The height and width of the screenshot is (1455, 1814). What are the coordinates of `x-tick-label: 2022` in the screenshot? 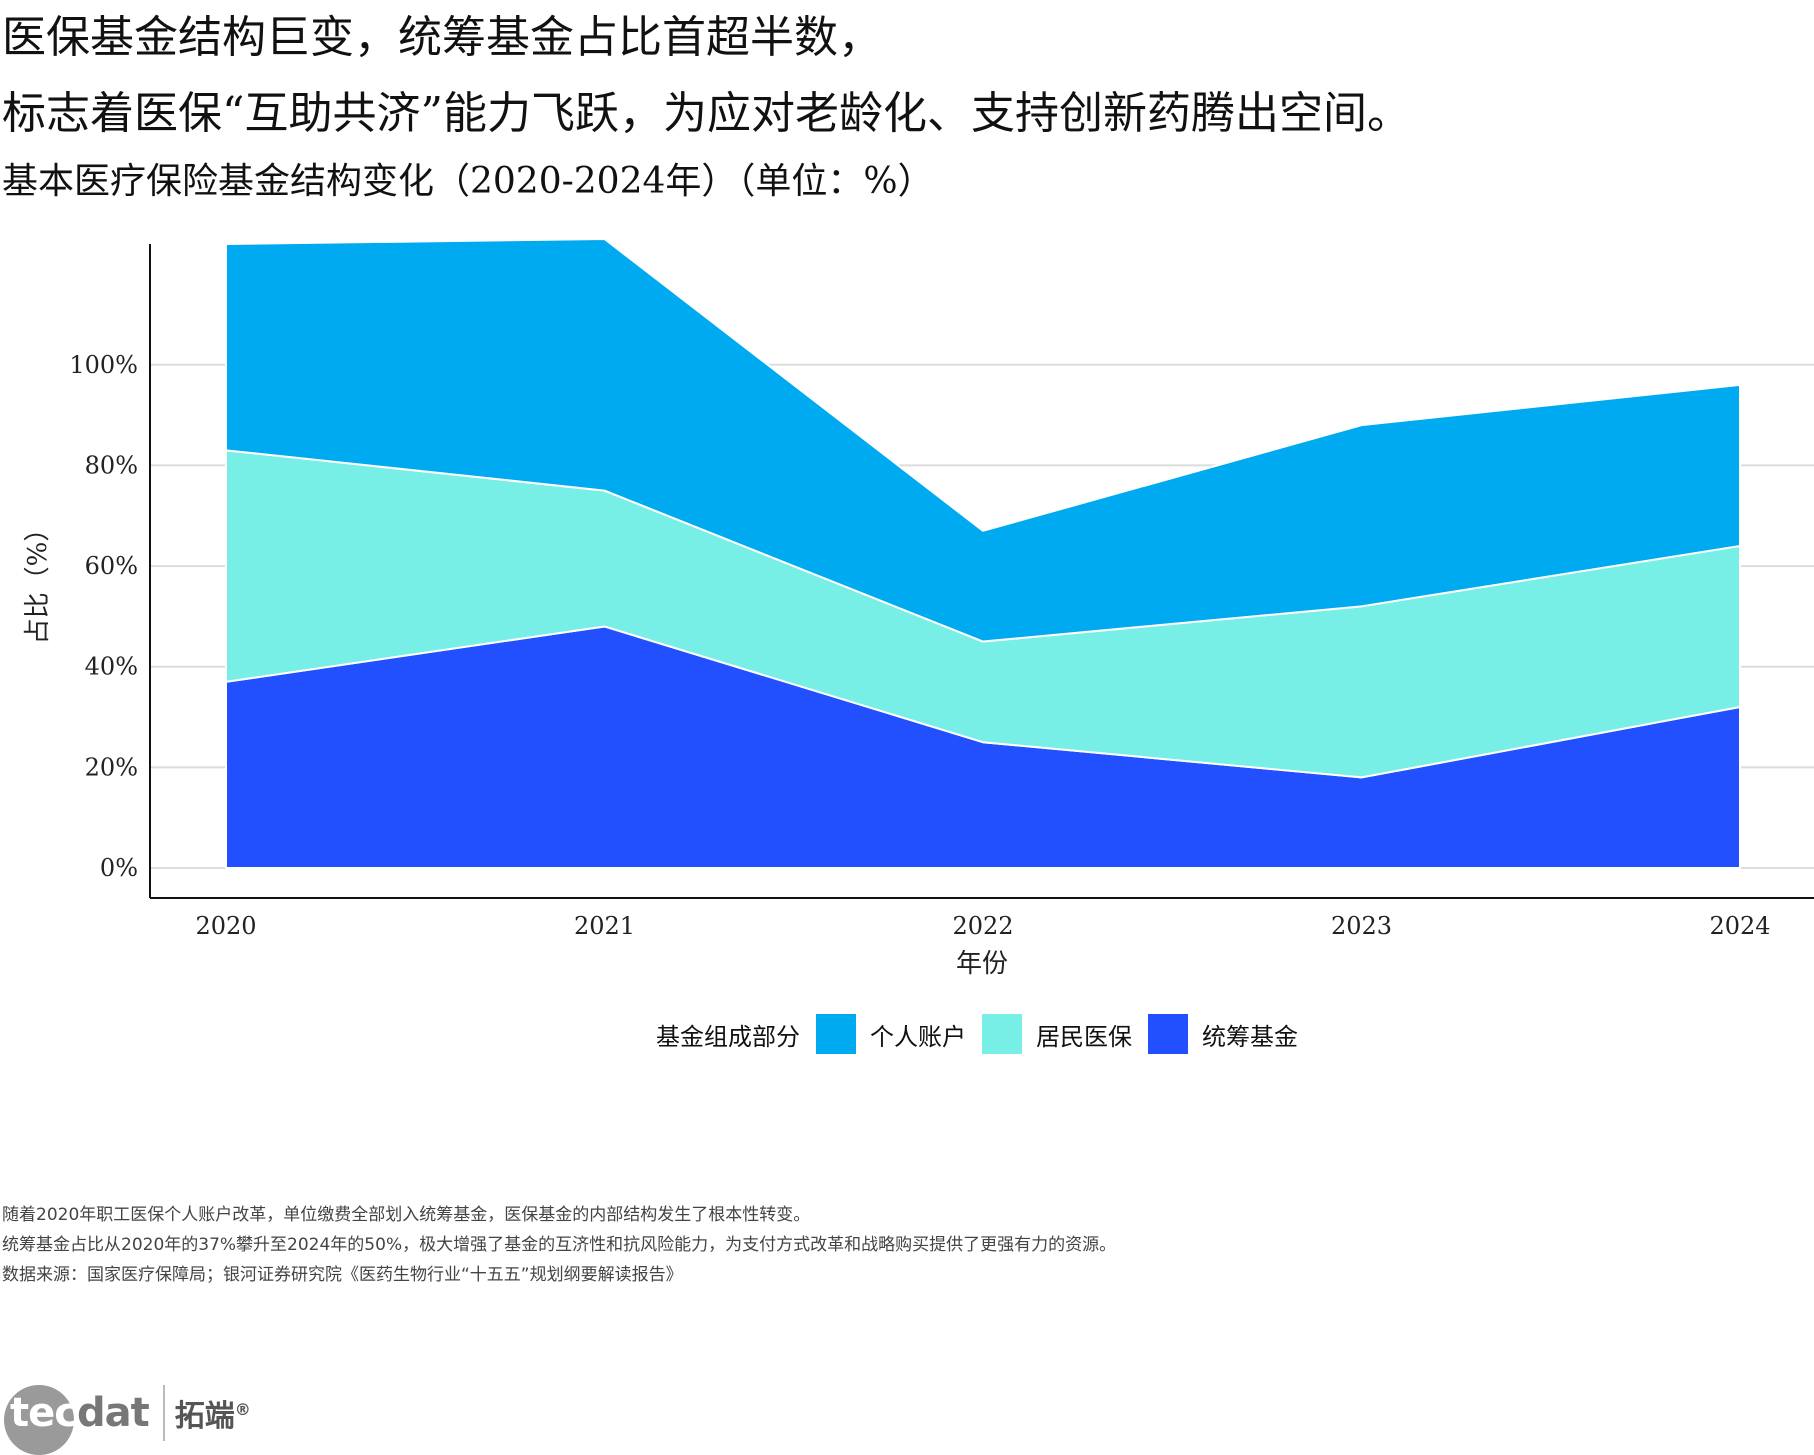 It's located at (982, 926).